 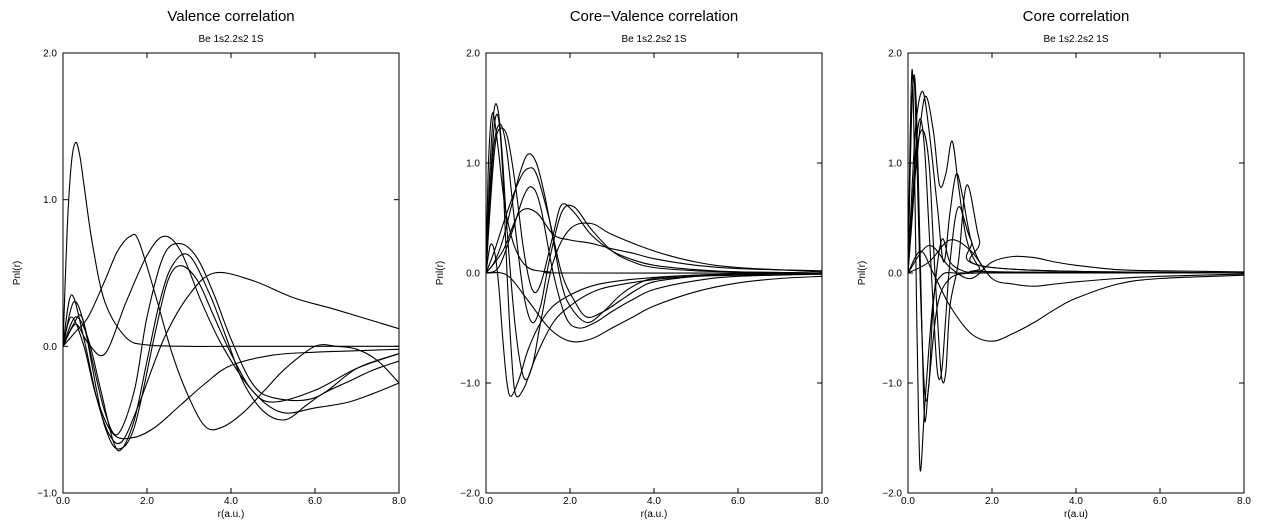 I want to click on chart-title: Valence correlation, so click(x=230, y=16).